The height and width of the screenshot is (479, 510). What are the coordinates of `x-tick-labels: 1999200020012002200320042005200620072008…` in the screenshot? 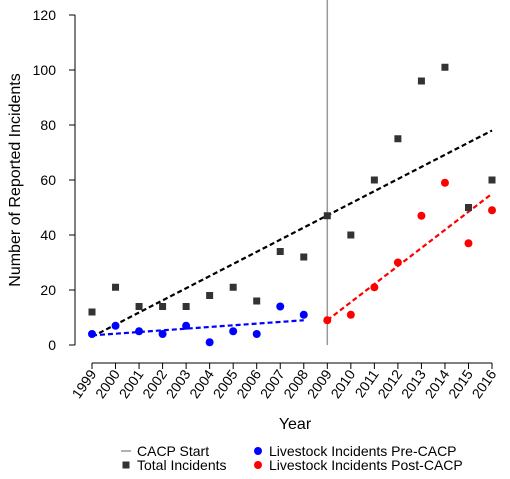 It's located at (283, 383).